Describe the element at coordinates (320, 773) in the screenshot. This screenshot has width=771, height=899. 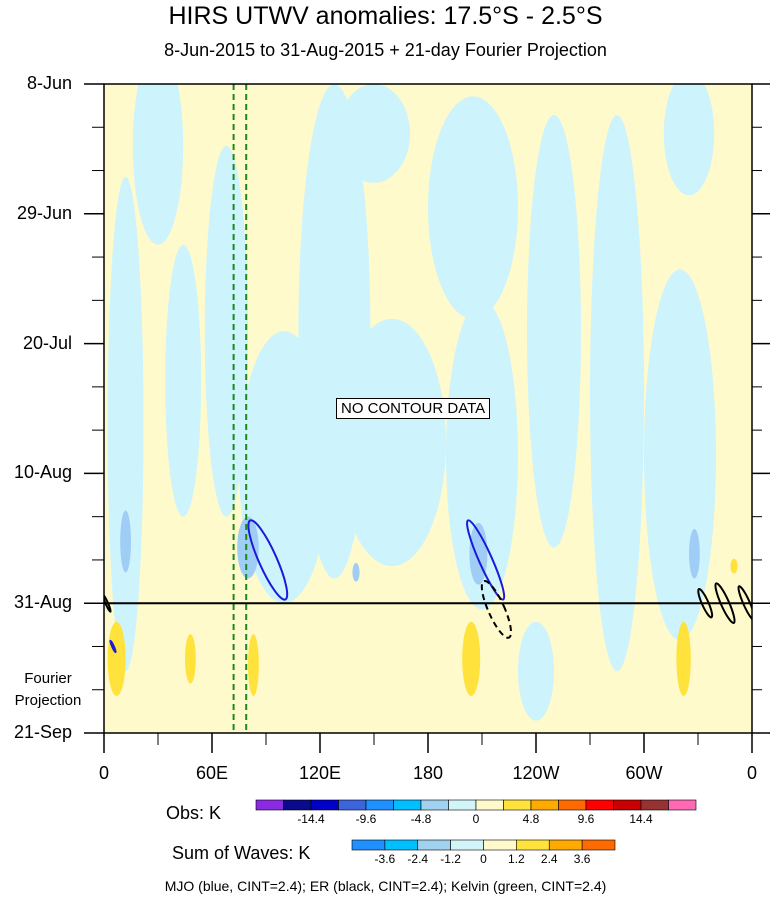
I see `x-tick-label: 120E` at that location.